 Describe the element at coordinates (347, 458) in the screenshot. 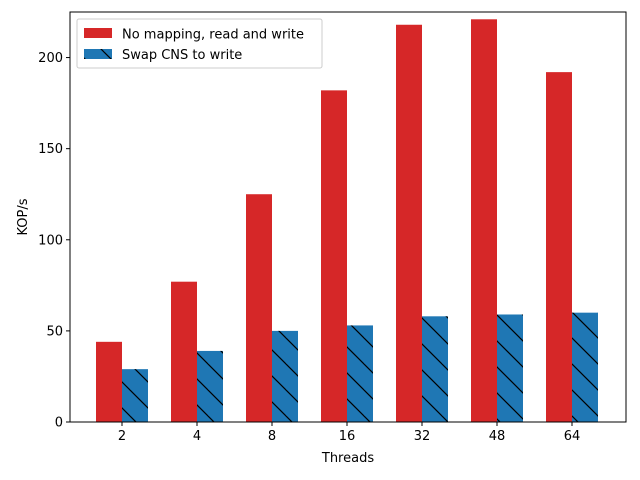

I see `x-axis-label: Threads` at that location.